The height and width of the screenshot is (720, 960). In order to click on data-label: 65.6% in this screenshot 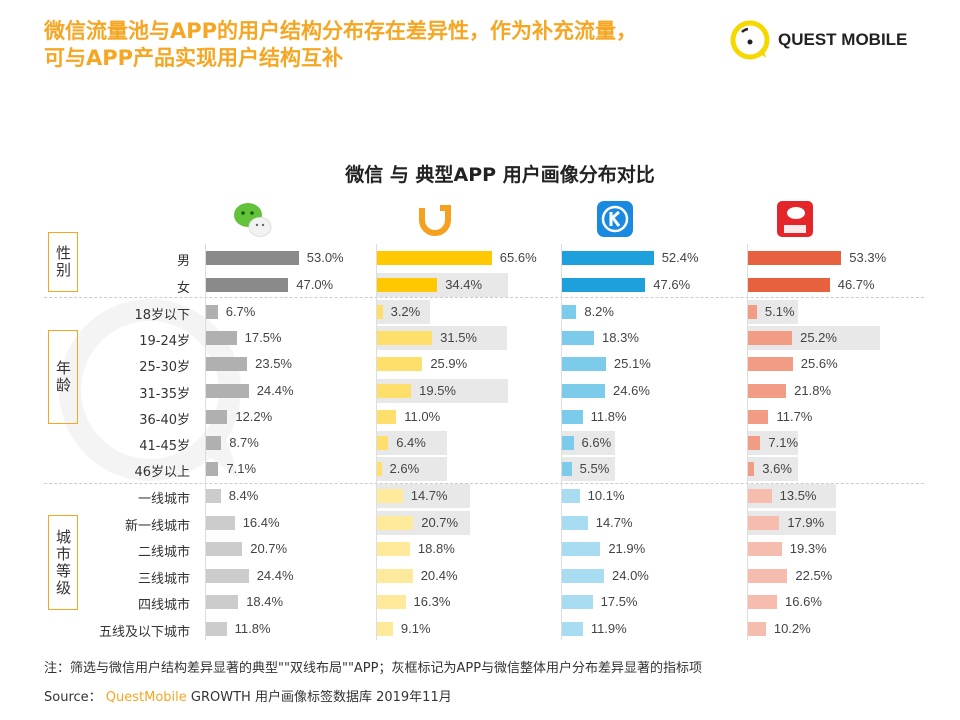, I will do `click(518, 257)`.